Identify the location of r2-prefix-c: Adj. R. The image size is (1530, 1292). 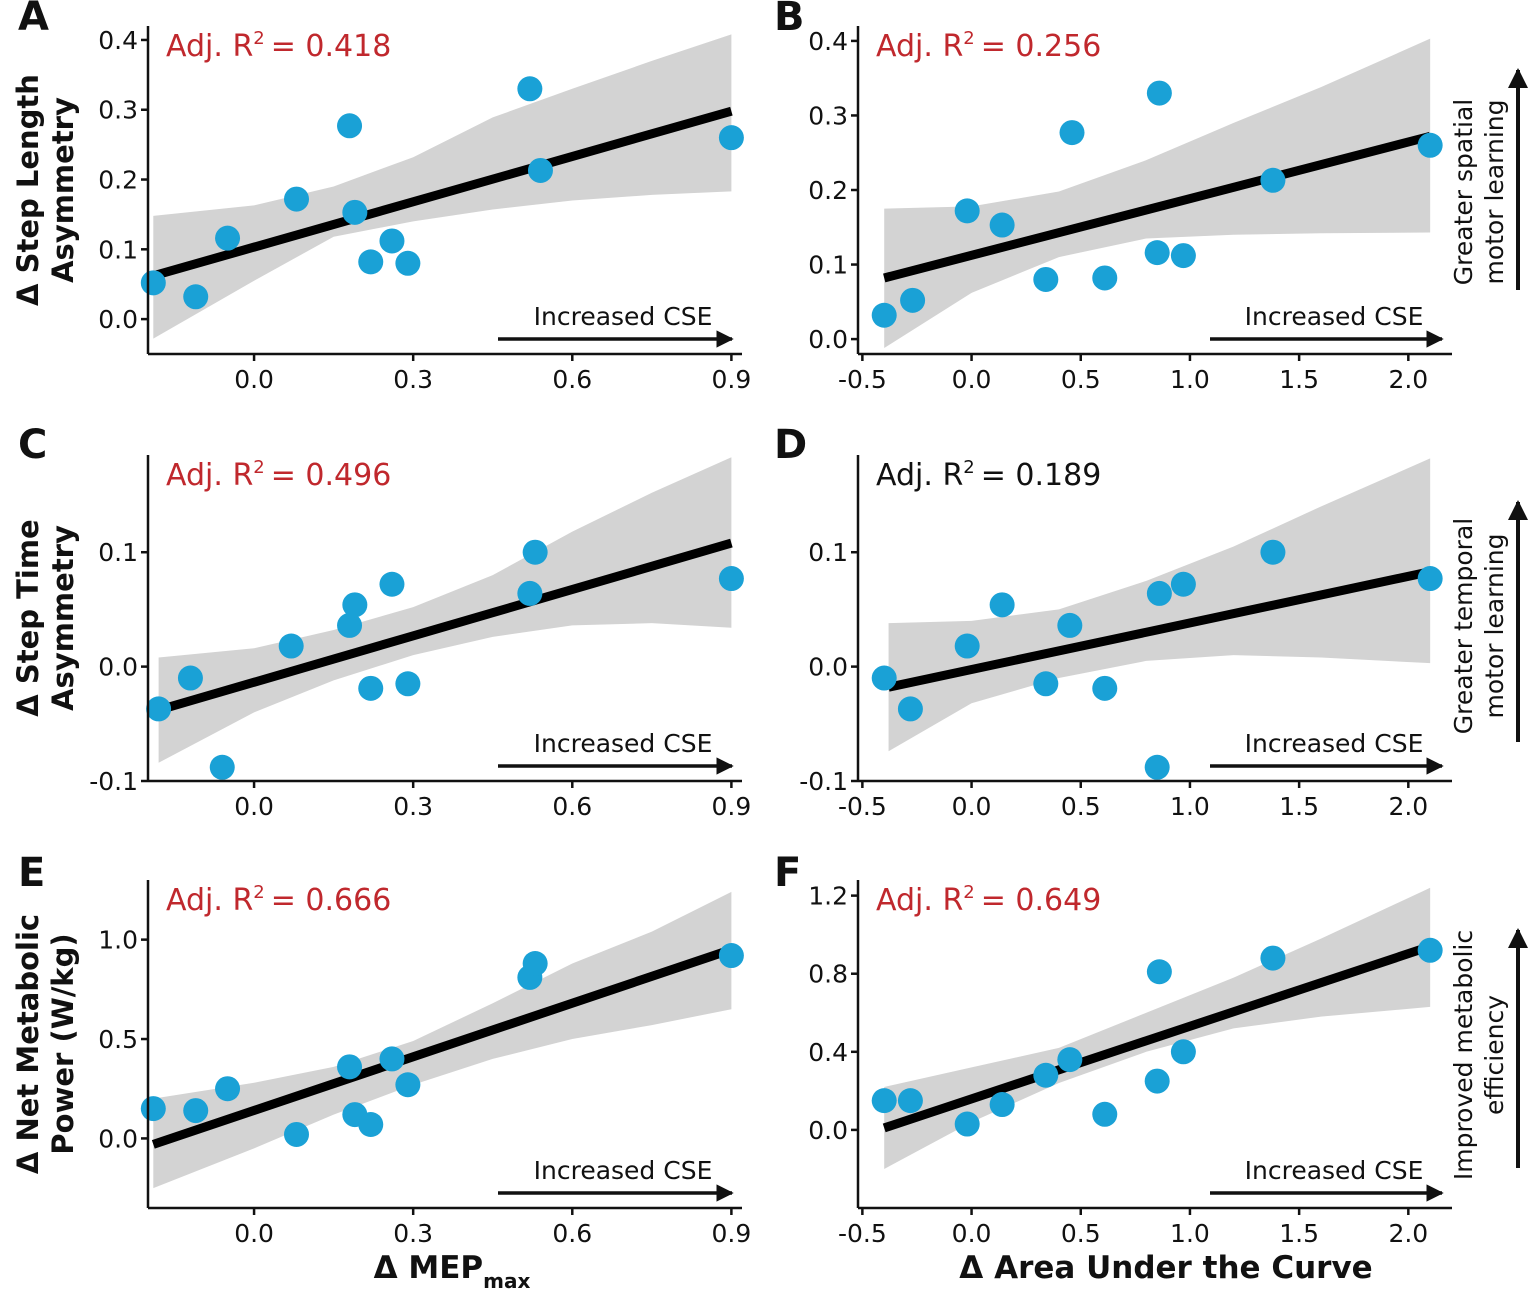
(209, 475).